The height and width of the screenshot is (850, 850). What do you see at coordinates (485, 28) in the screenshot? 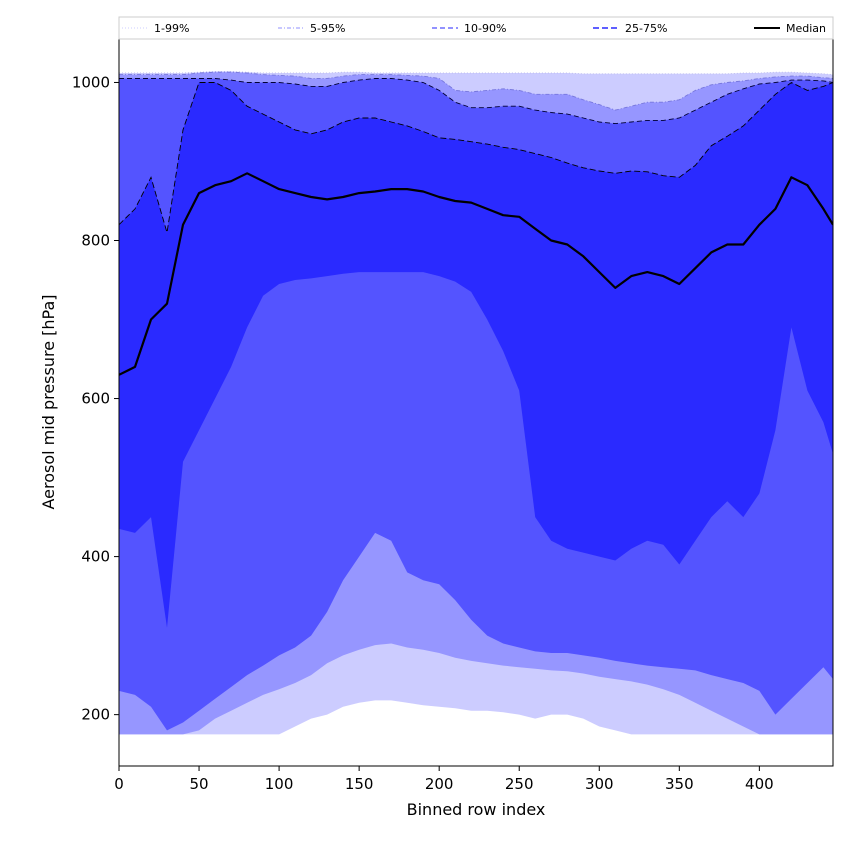
I see `legend-label: 10-90%` at bounding box center [485, 28].